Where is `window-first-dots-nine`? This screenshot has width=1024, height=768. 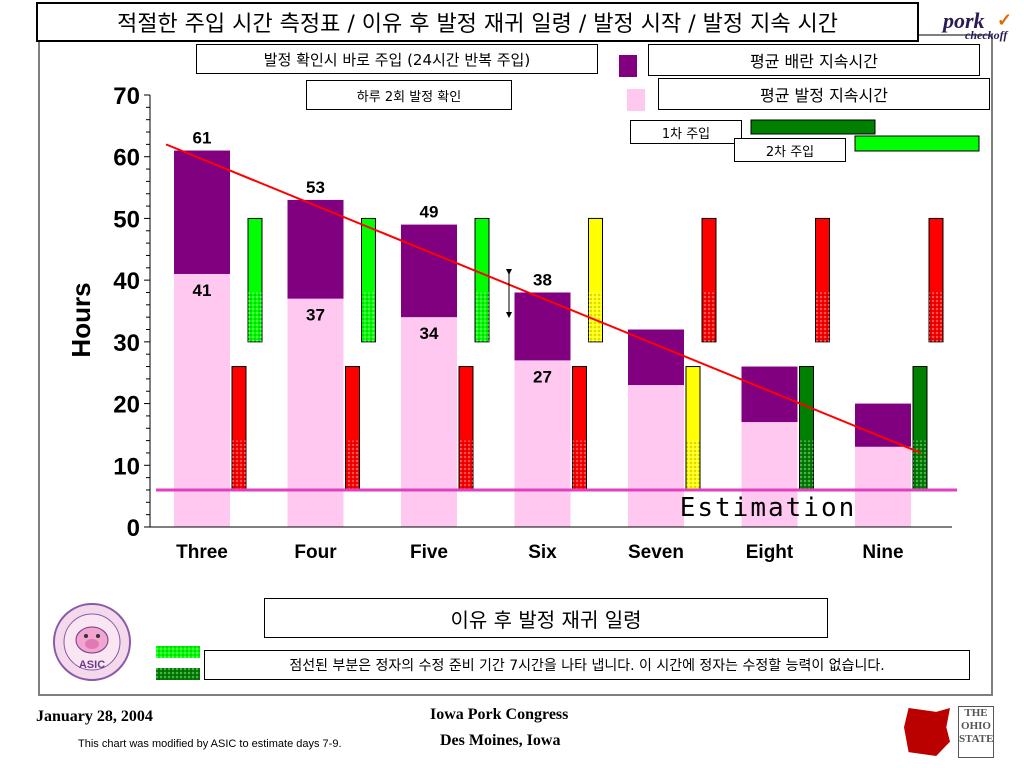 window-first-dots-nine is located at coordinates (920, 465).